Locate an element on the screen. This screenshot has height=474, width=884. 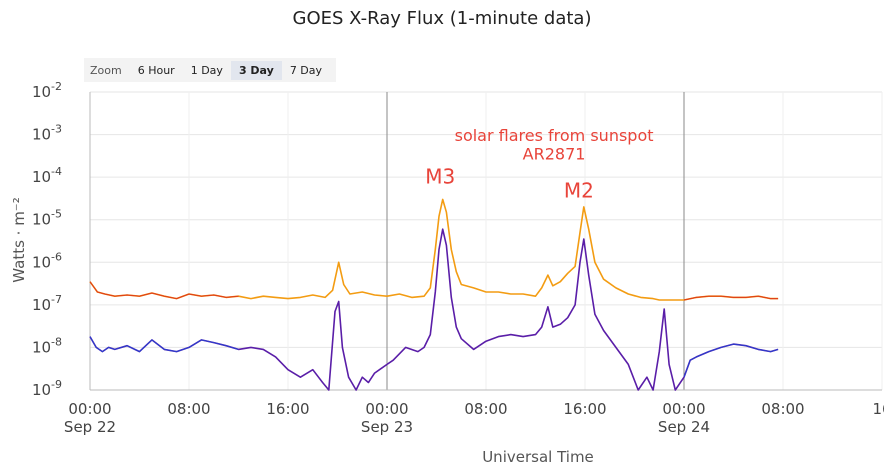
y-axis-ticks: 10⁻² 10⁻³ 10⁻⁴ 10⁻⁵ 10⁻⁶ 10⁻⁷ 10⁻⁸ 10⁻⁹ is located at coordinates (47, 239).